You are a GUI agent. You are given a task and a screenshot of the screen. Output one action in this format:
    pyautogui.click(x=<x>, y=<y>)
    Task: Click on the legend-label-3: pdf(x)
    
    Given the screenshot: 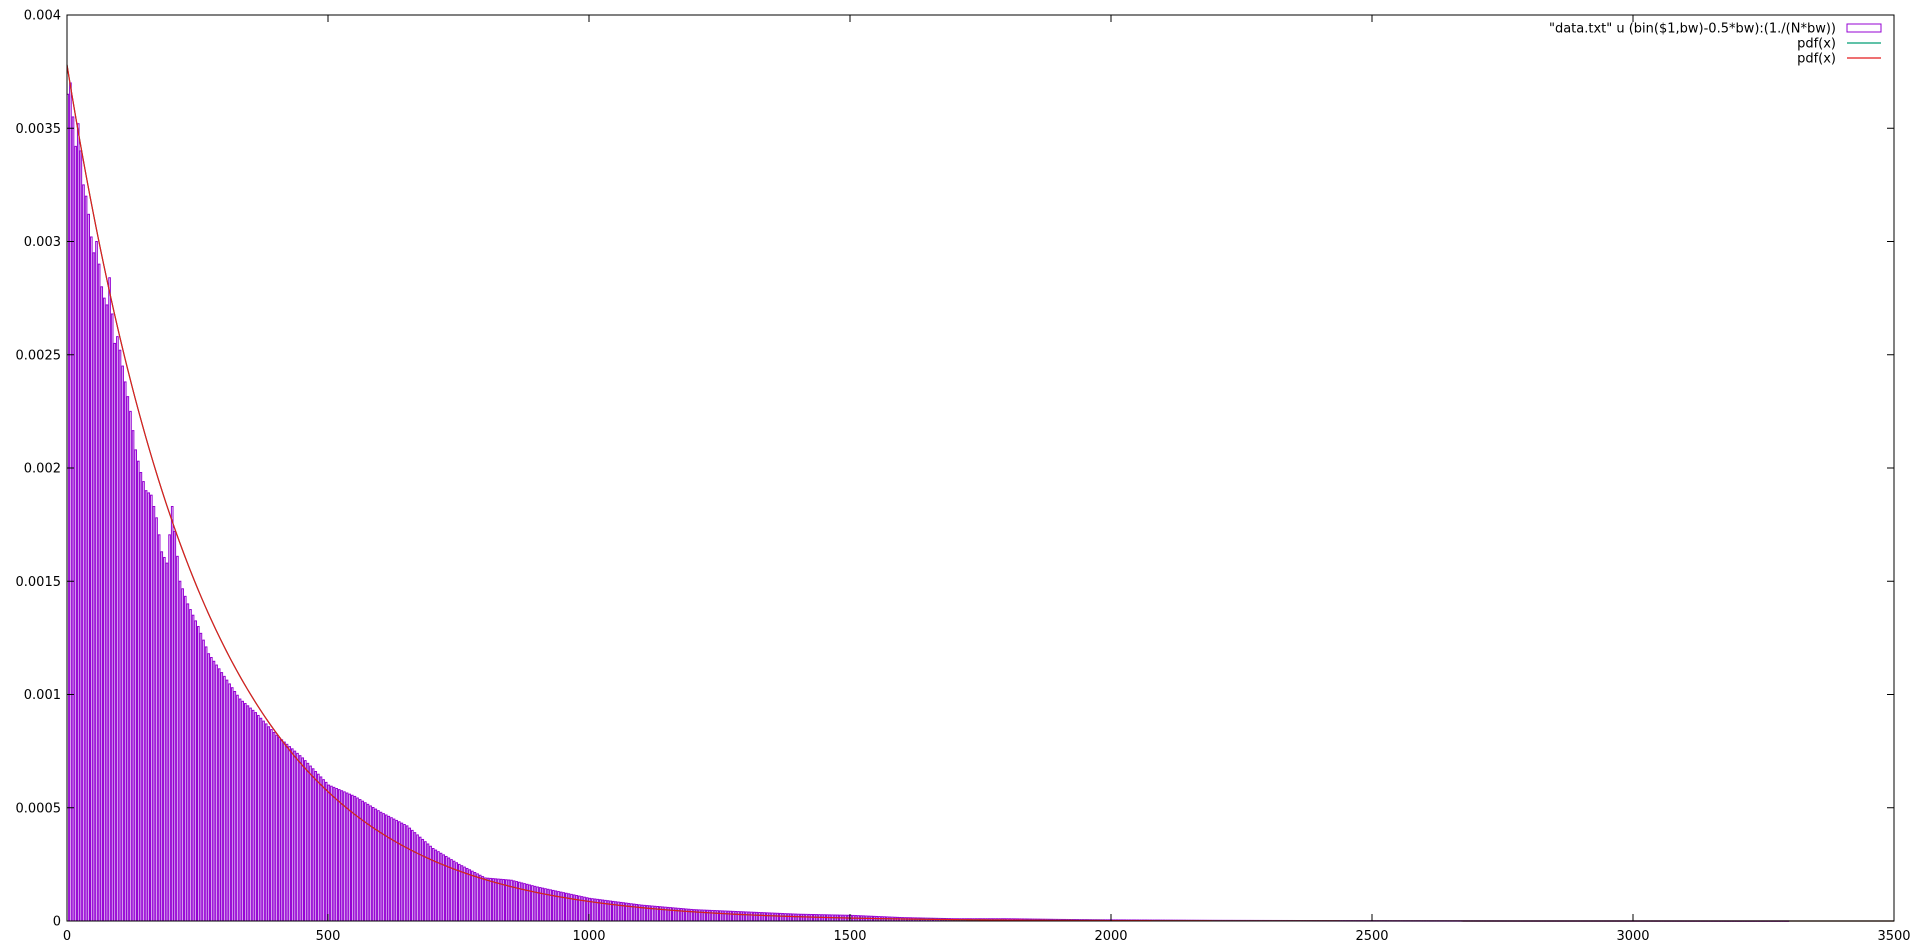 What is the action you would take?
    pyautogui.click(x=1816, y=59)
    